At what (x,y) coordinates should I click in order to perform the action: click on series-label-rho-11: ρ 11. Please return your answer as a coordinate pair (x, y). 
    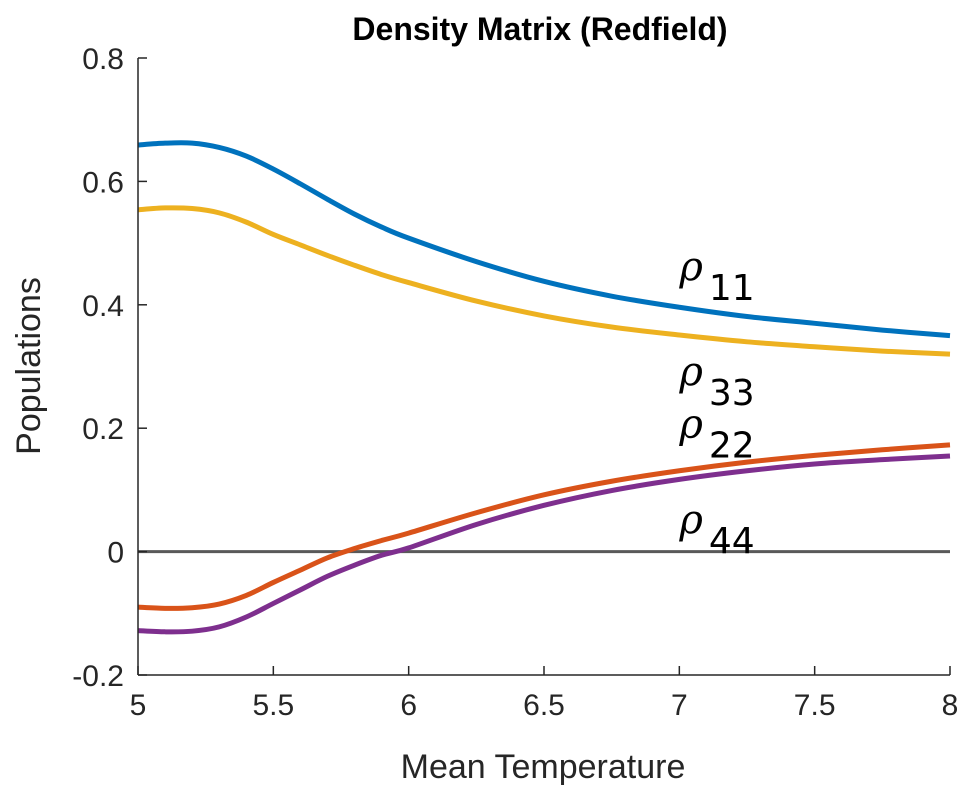
    Looking at the image, I should click on (716, 276).